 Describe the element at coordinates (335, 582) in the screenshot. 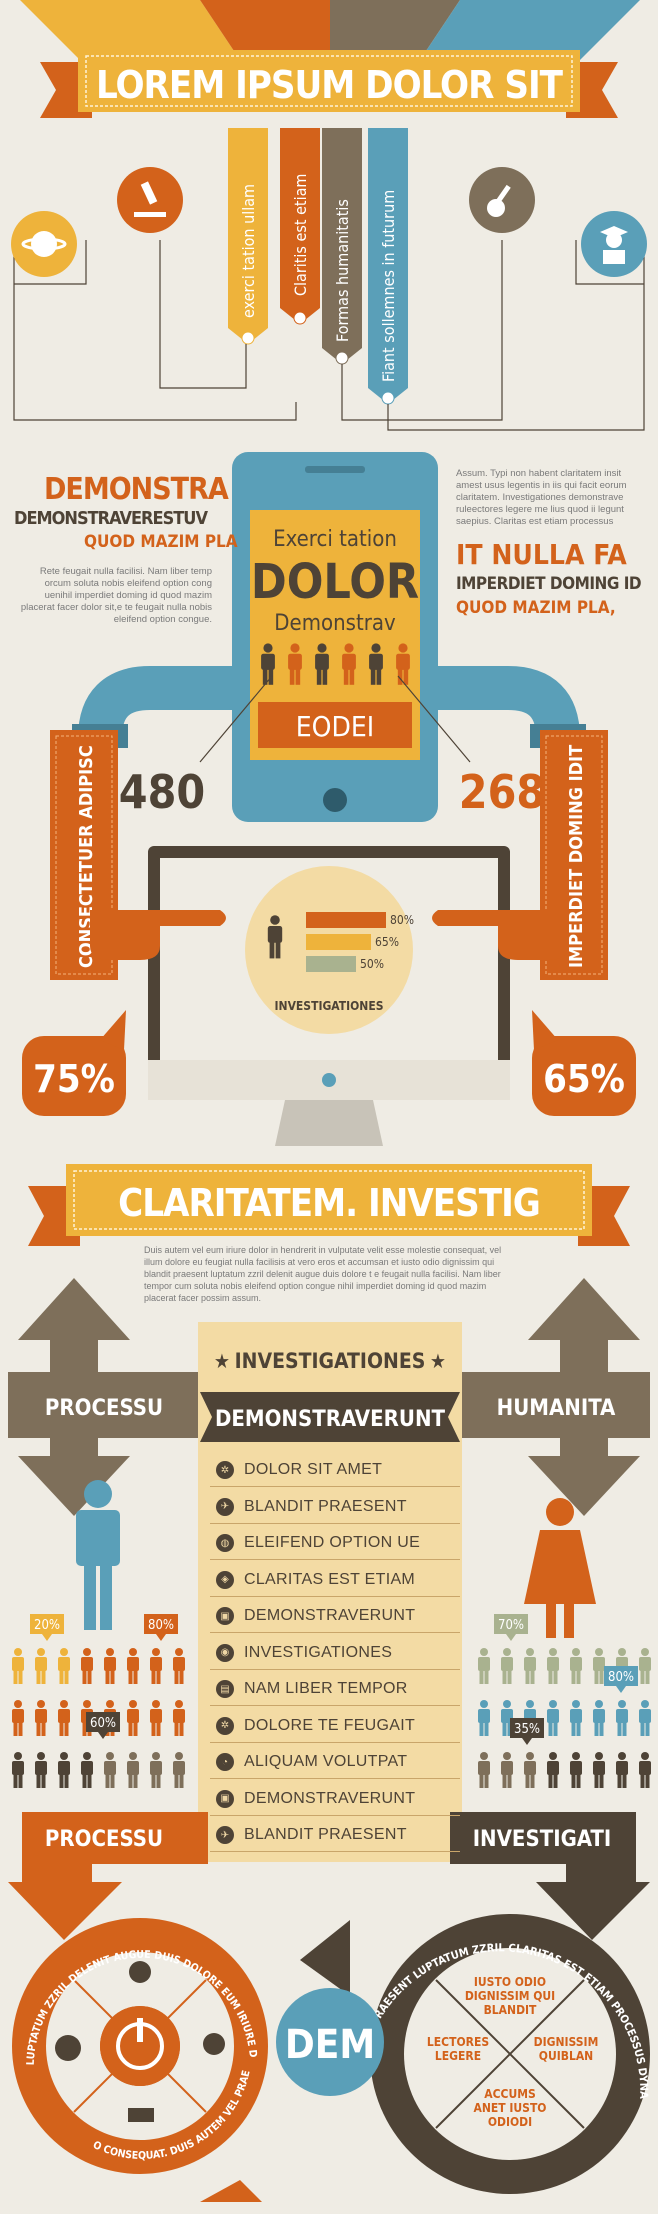

I see `phone-line2: DOLOR` at that location.